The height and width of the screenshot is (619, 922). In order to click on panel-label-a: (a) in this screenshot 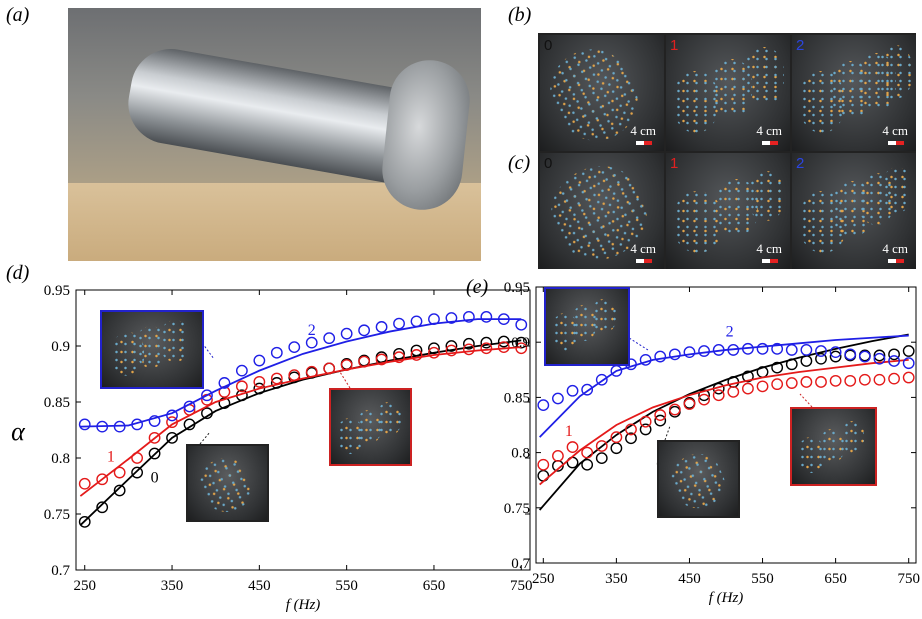, I will do `click(18, 15)`.